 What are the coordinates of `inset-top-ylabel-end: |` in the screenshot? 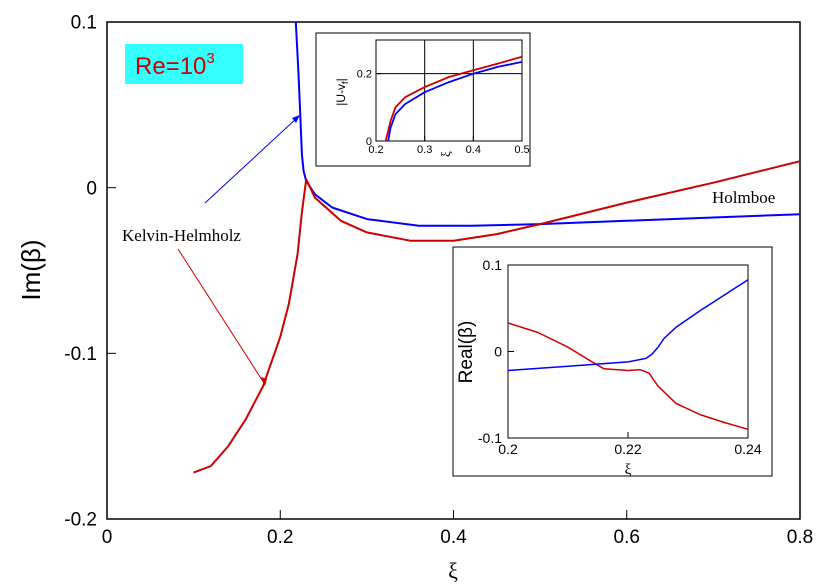 It's located at (341, 79).